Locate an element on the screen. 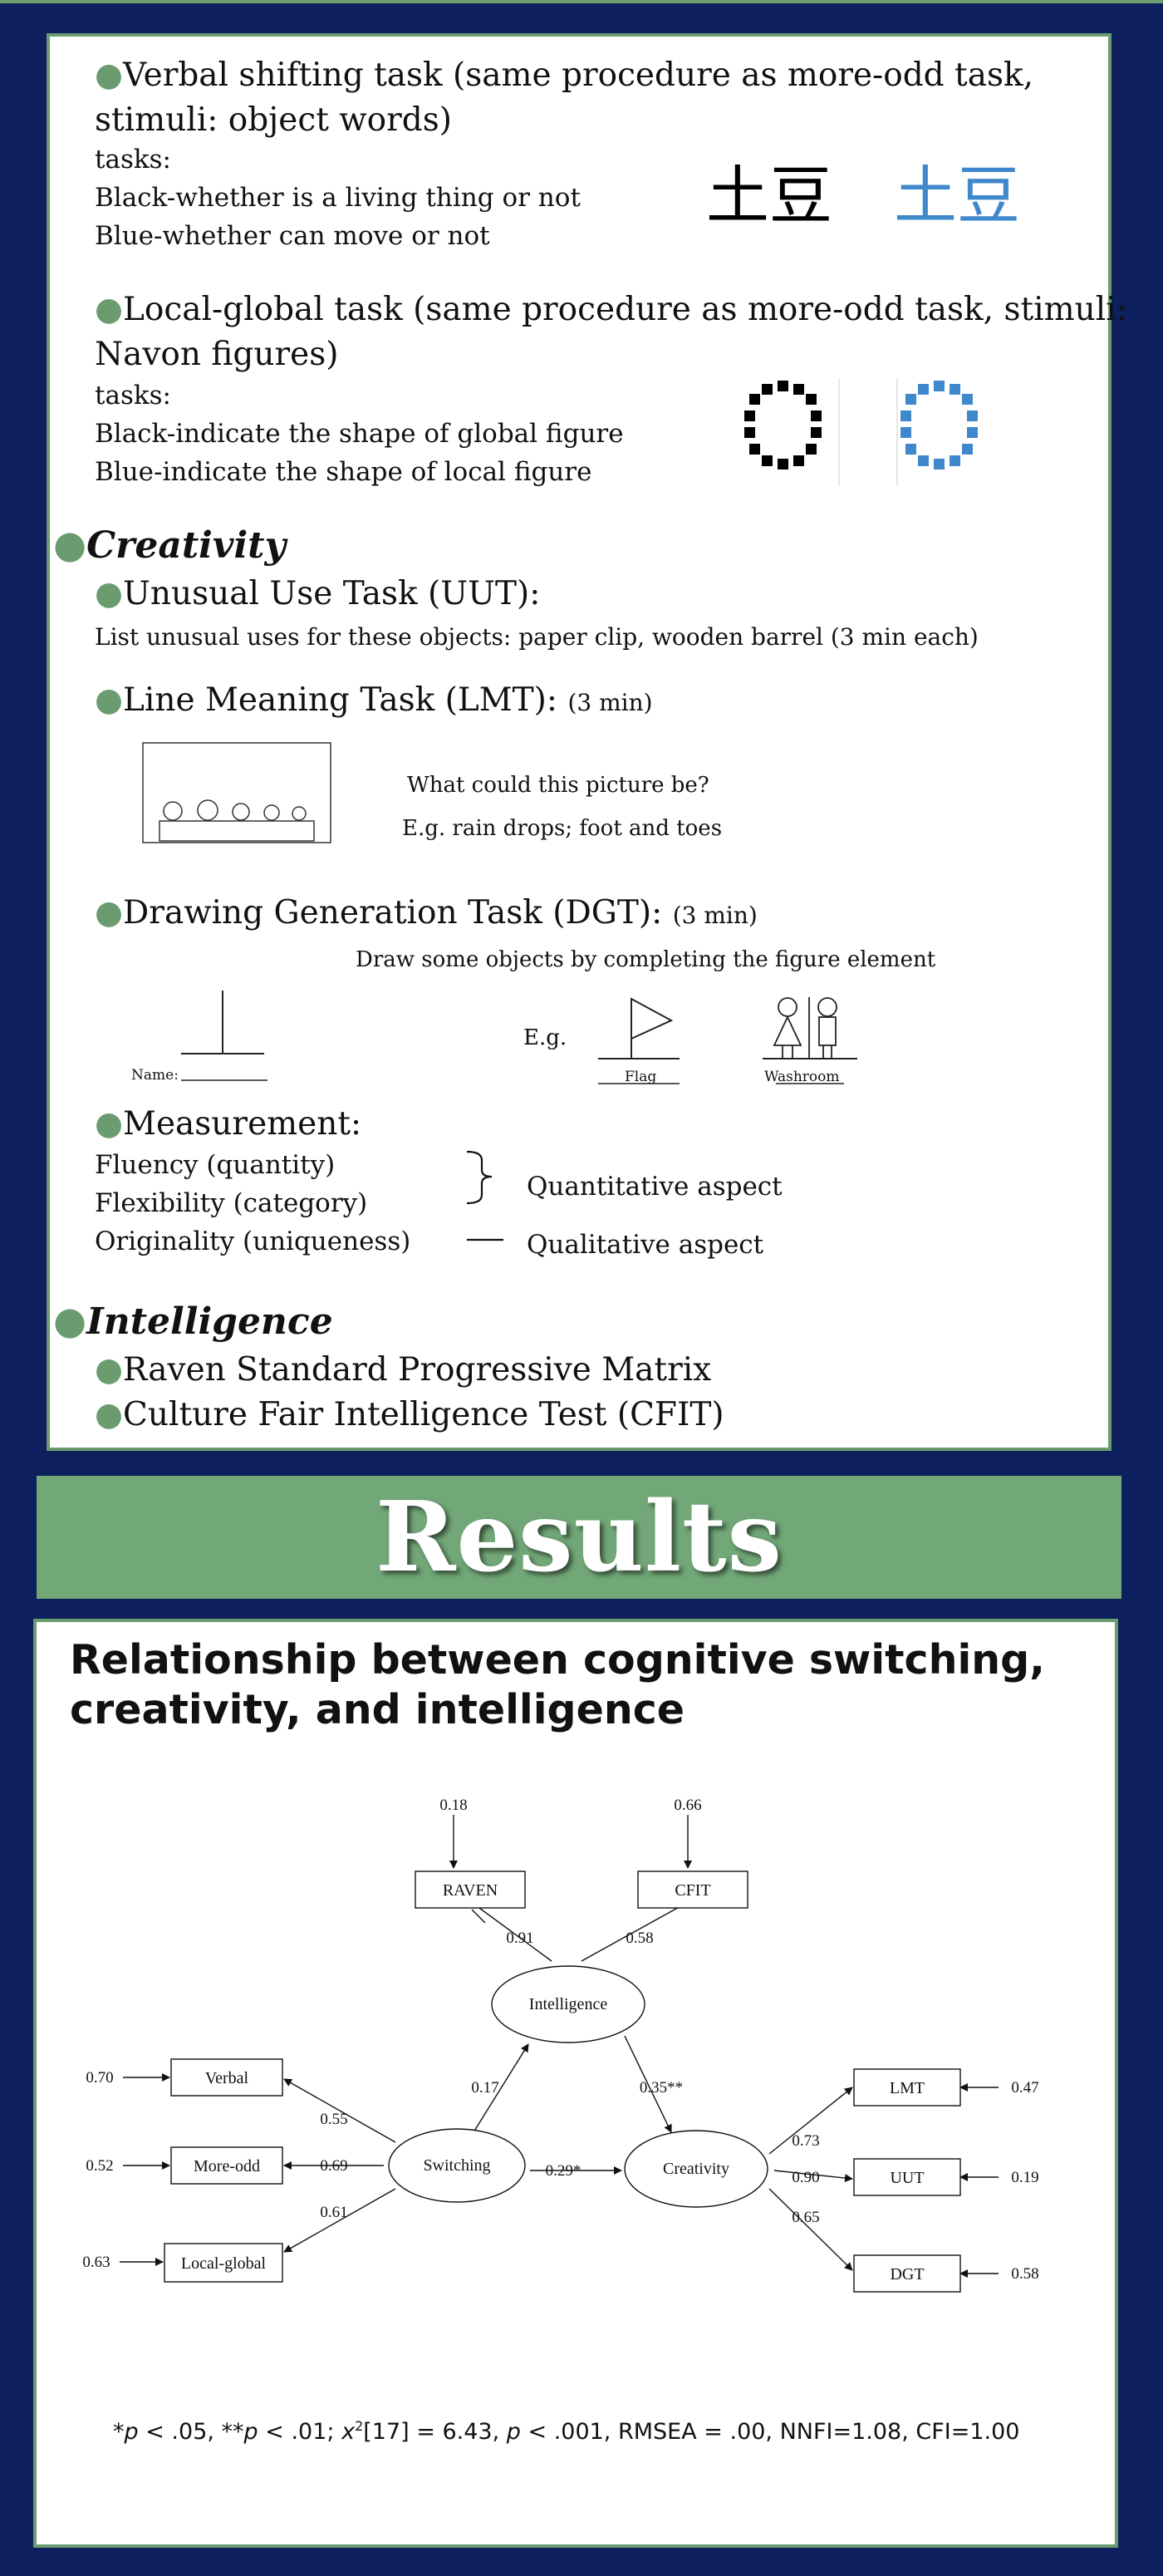  error-more-odd: 0.52 is located at coordinates (99, 2166).